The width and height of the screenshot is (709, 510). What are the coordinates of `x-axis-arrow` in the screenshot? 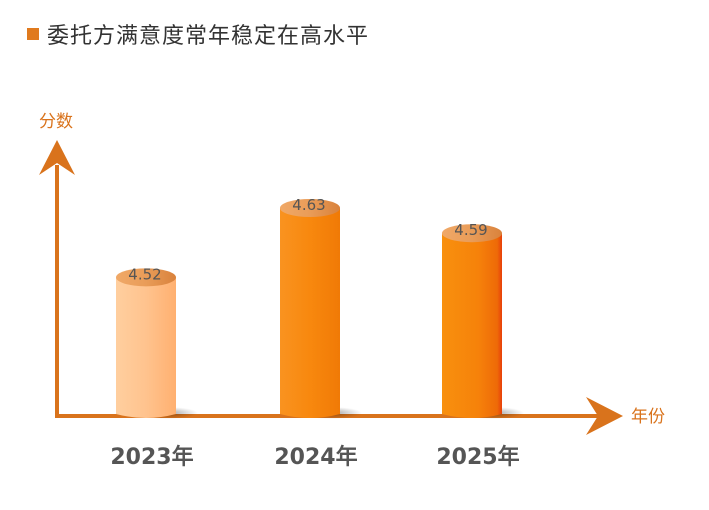 It's located at (604, 416).